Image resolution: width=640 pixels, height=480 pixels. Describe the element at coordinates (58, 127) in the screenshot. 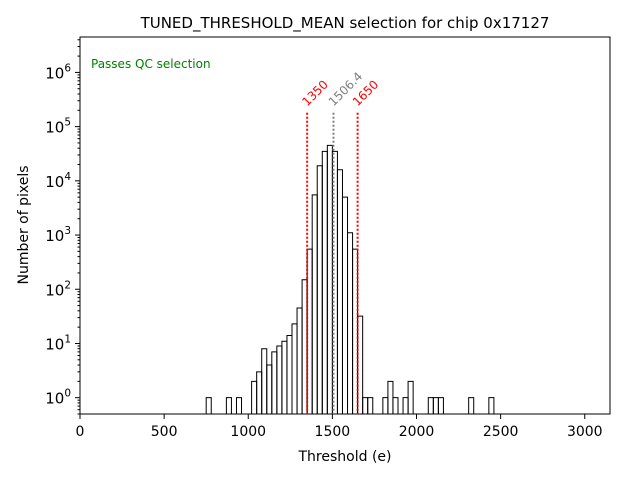

I see `y-tick-label: 10⁵` at that location.